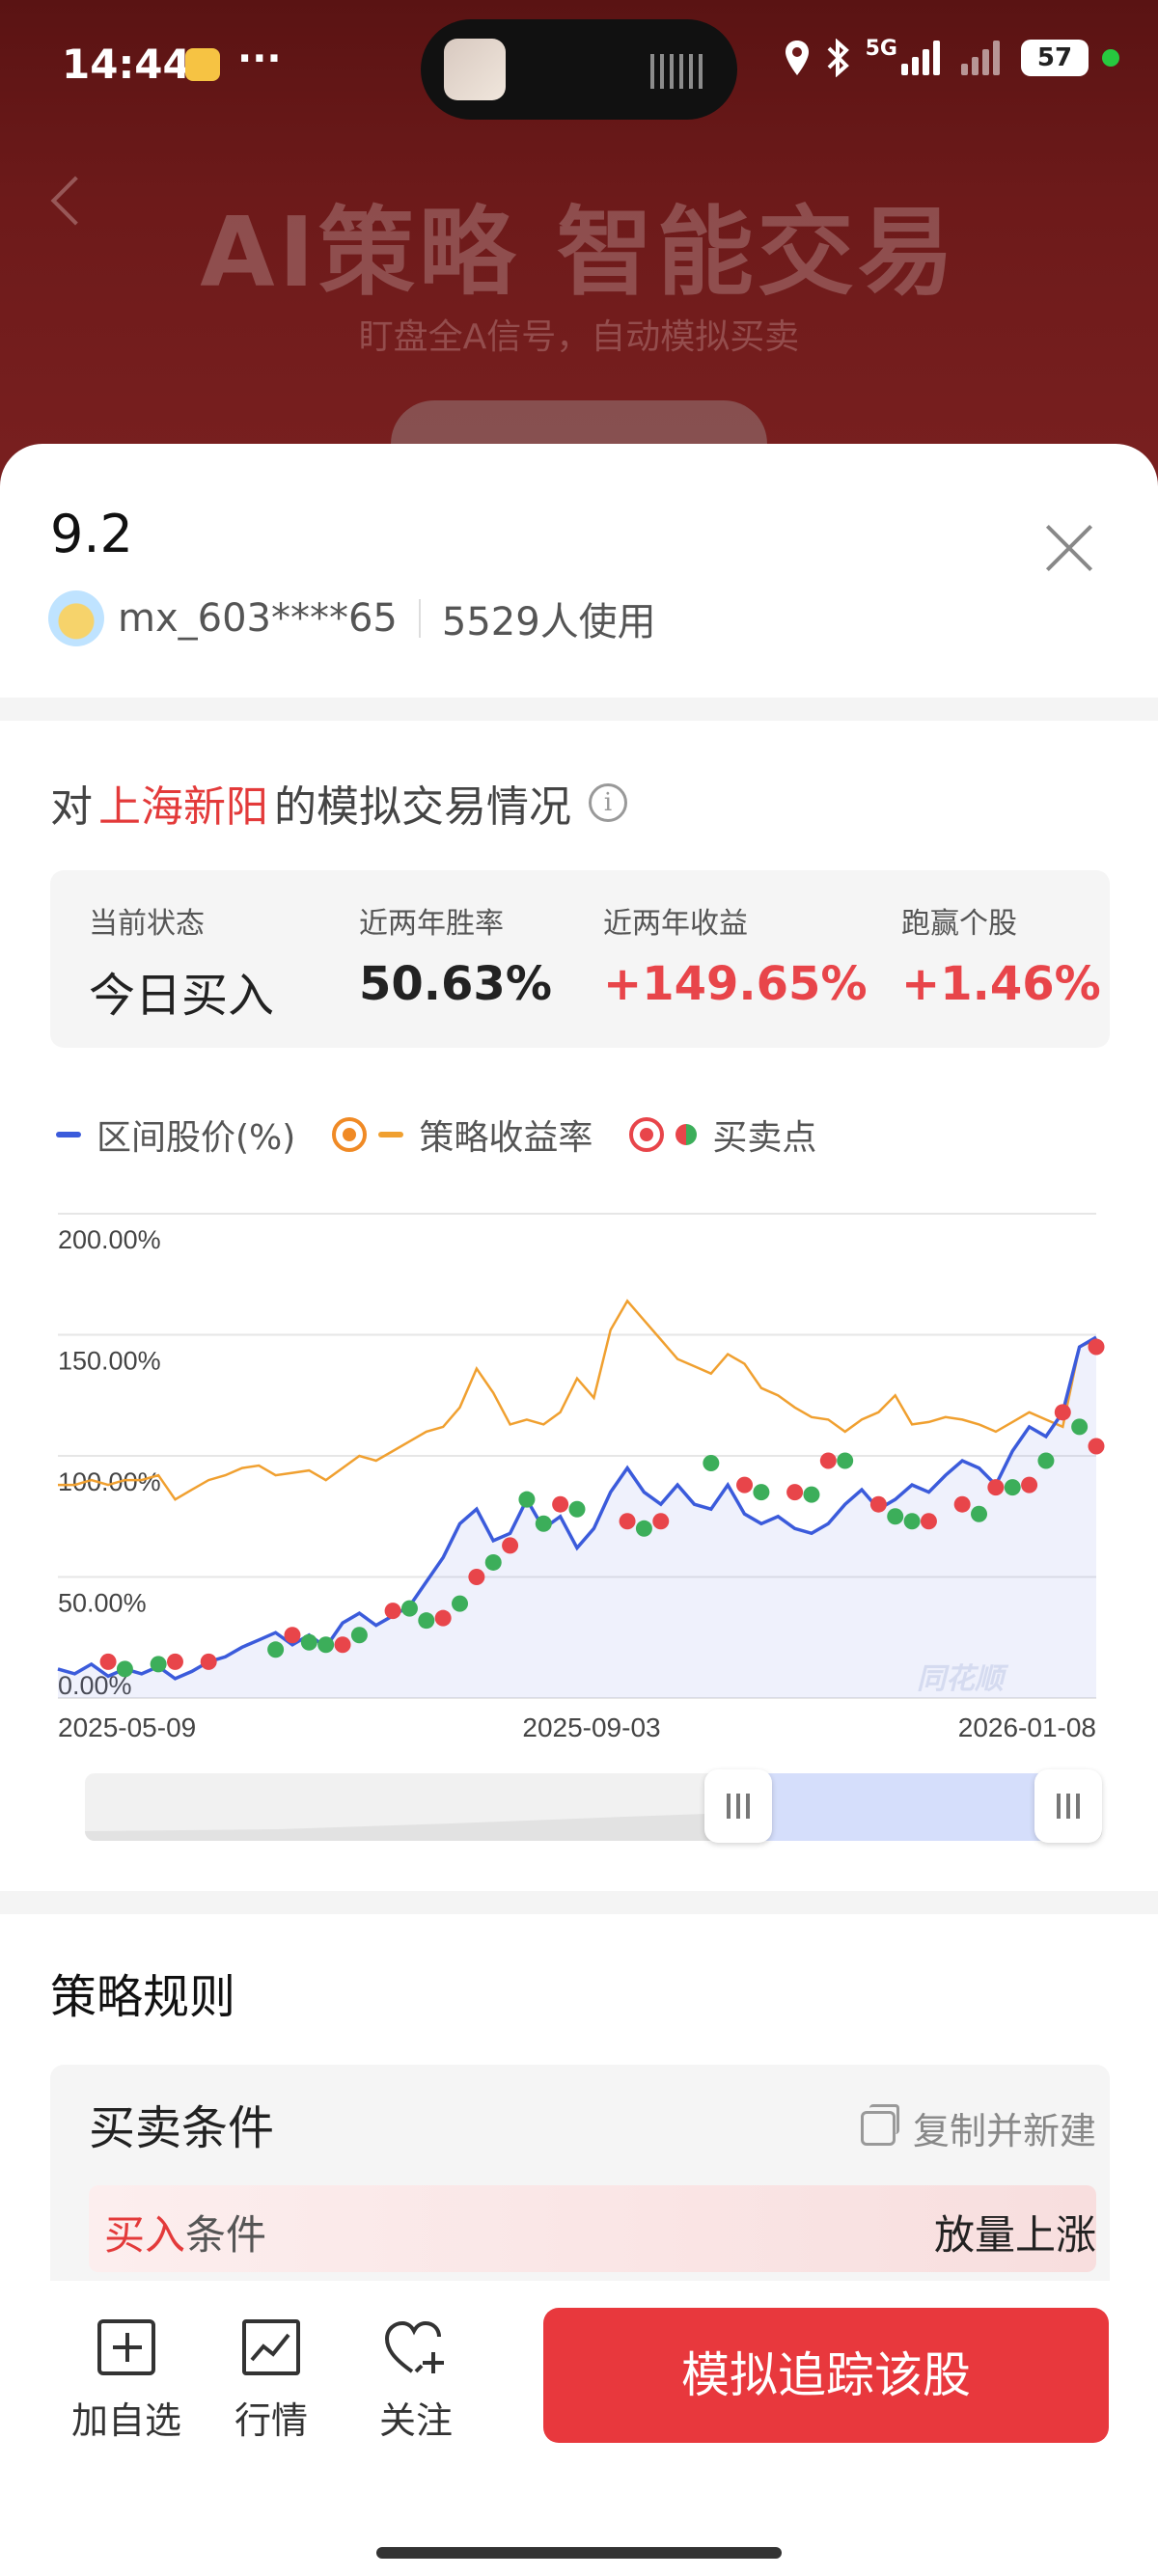 This screenshot has height=2576, width=1158. Describe the element at coordinates (1014, 2235) in the screenshot. I see `buy-condition-value: 放量上涨` at that location.